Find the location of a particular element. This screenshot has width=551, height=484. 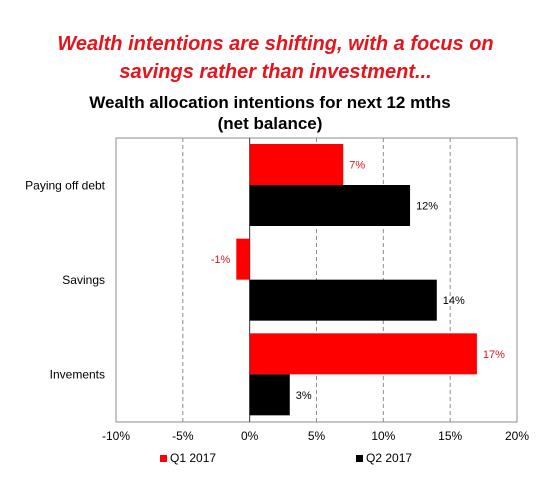

x-tick-label: 20% is located at coordinates (517, 436).